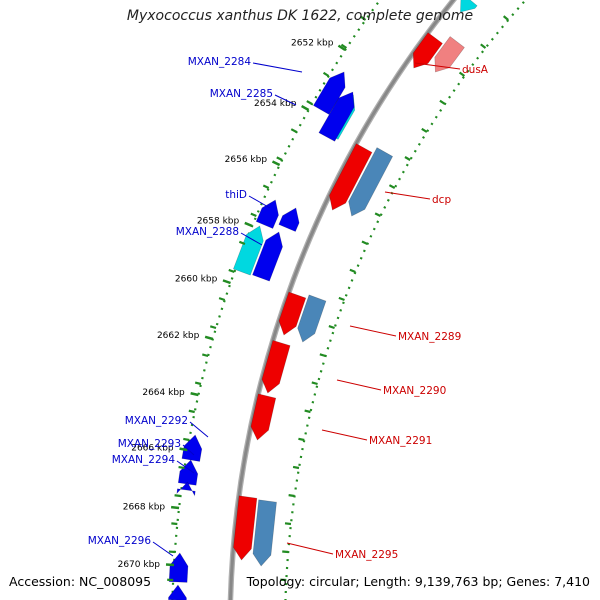  I want to click on gene-label-reverse: MXAN_2291, so click(400, 441).